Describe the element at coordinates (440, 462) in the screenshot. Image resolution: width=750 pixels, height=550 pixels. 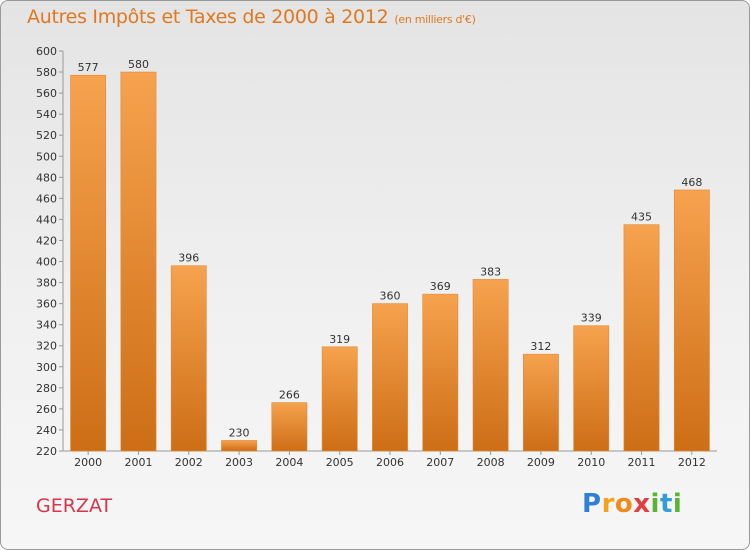
I see `x-tick-label: 2007` at that location.